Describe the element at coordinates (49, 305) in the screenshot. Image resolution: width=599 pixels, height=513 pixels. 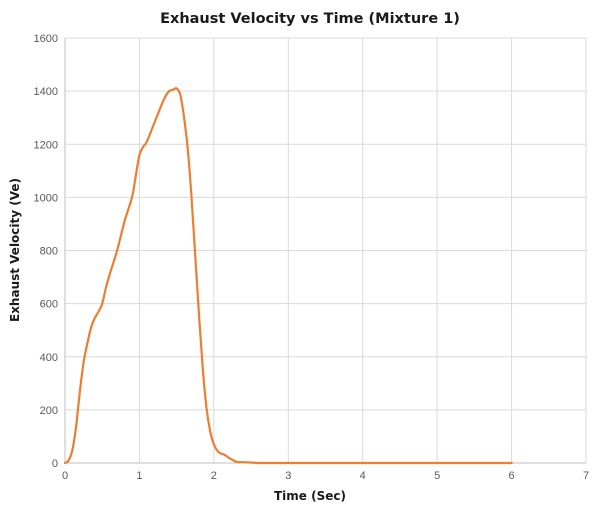
I see `y-tick-label: 600` at that location.